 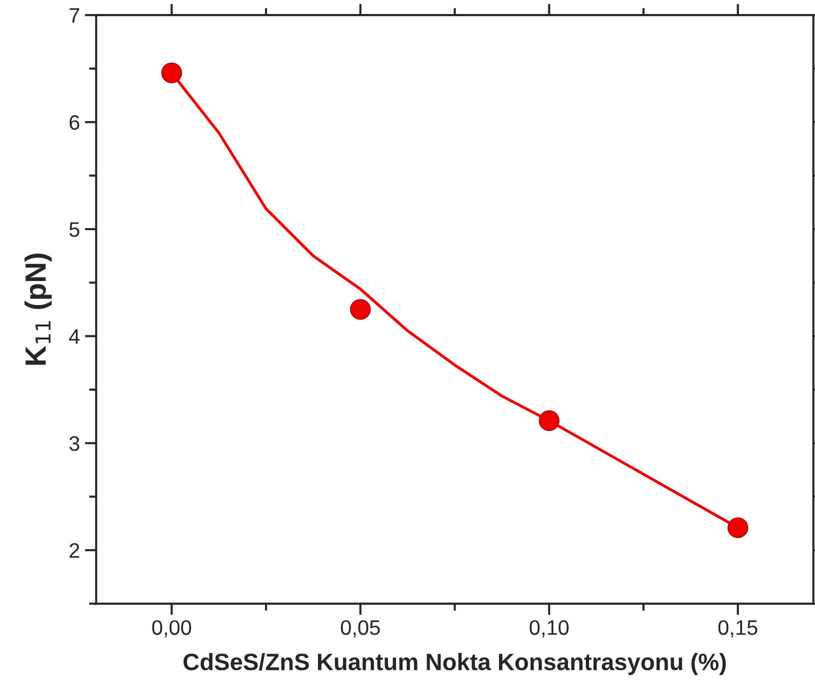 I want to click on y-axis-title: K$_{11}$ (pN), so click(x=38, y=309).